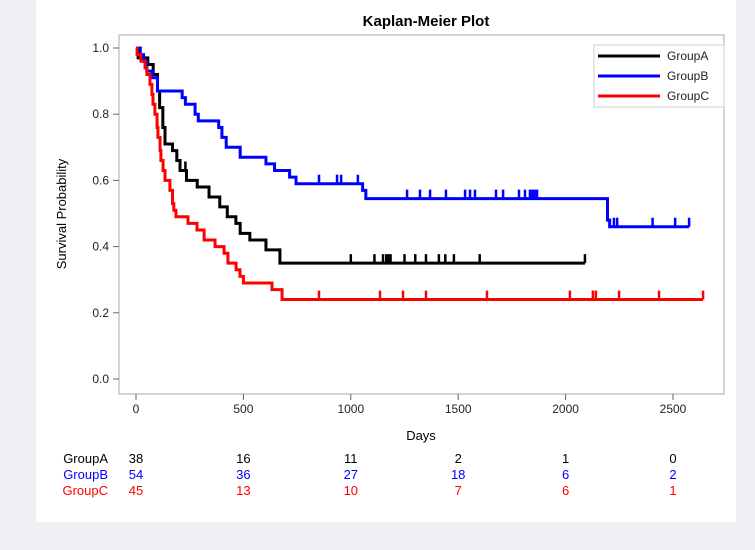 The height and width of the screenshot is (550, 755). What do you see at coordinates (243, 458) in the screenshot?
I see `at-risk-count: 16` at bounding box center [243, 458].